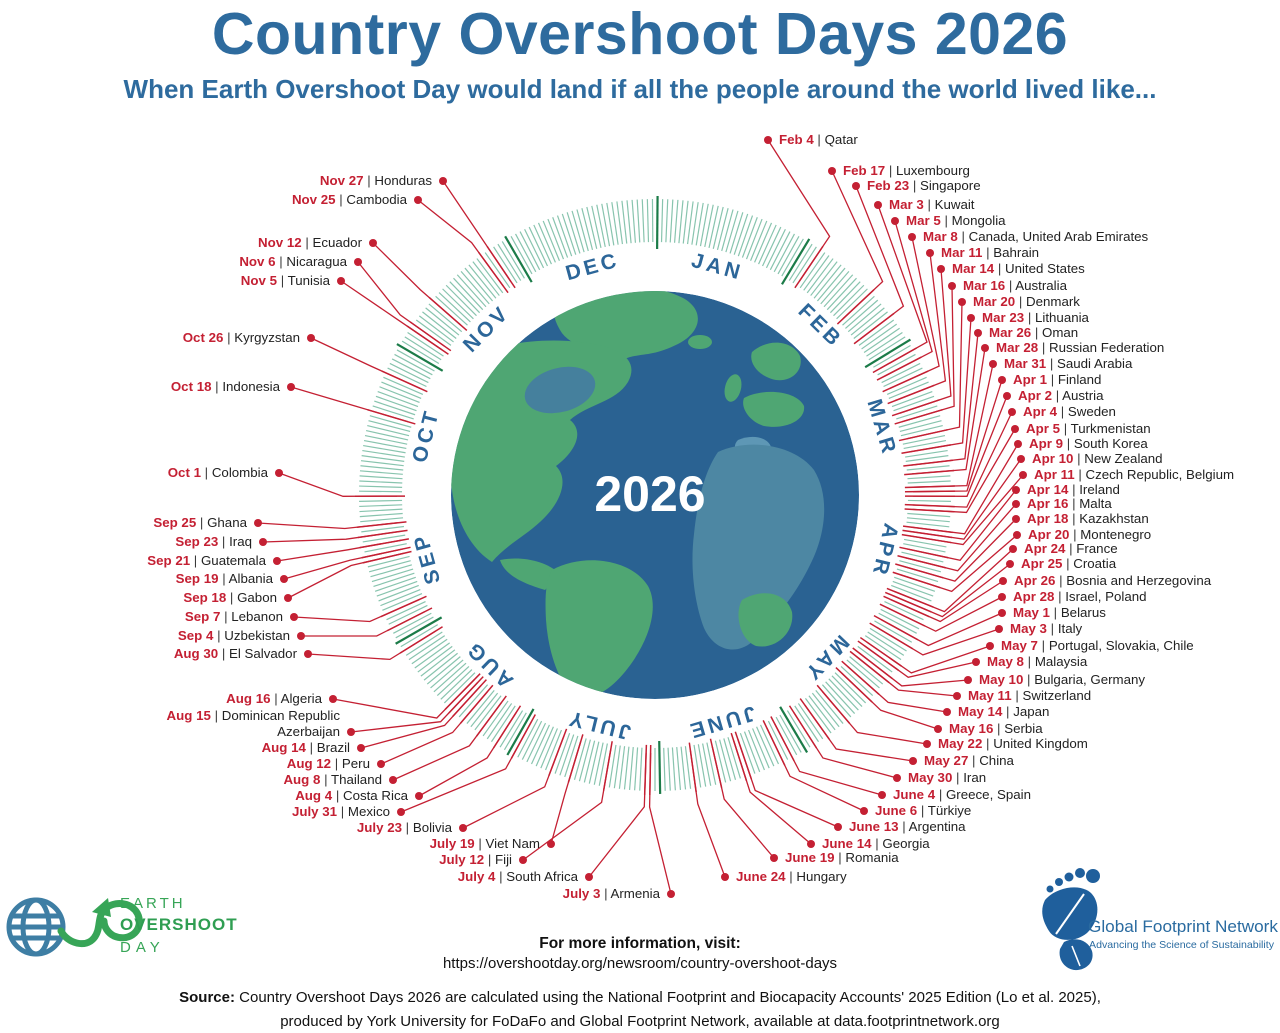 Image resolution: width=1280 pixels, height=1033 pixels. Describe the element at coordinates (218, 472) in the screenshot. I see `country-label: Oct 1 | Colombia` at that location.